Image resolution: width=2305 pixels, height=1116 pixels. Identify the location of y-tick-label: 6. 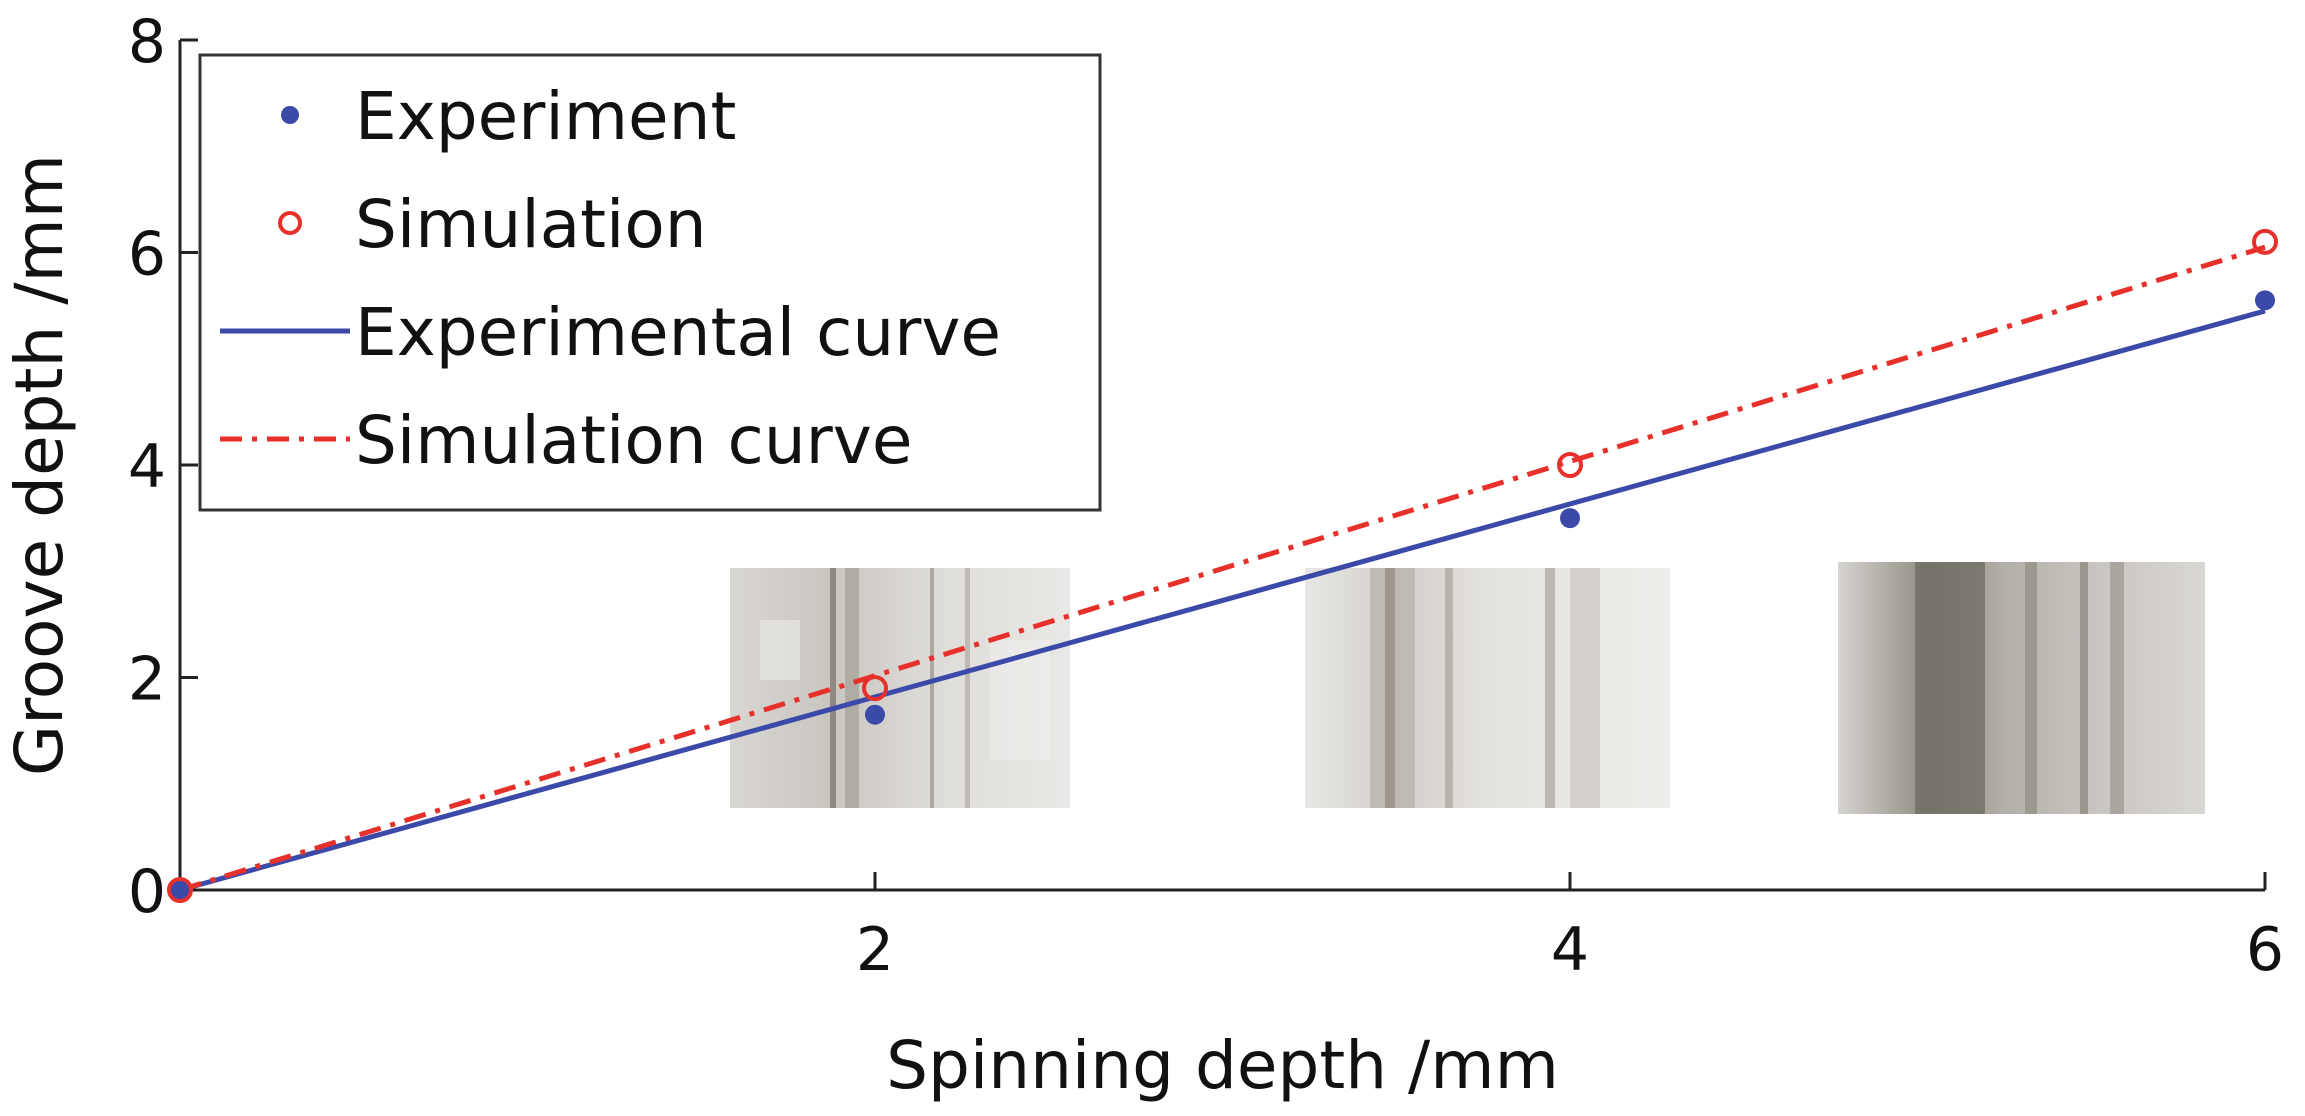
(147, 255).